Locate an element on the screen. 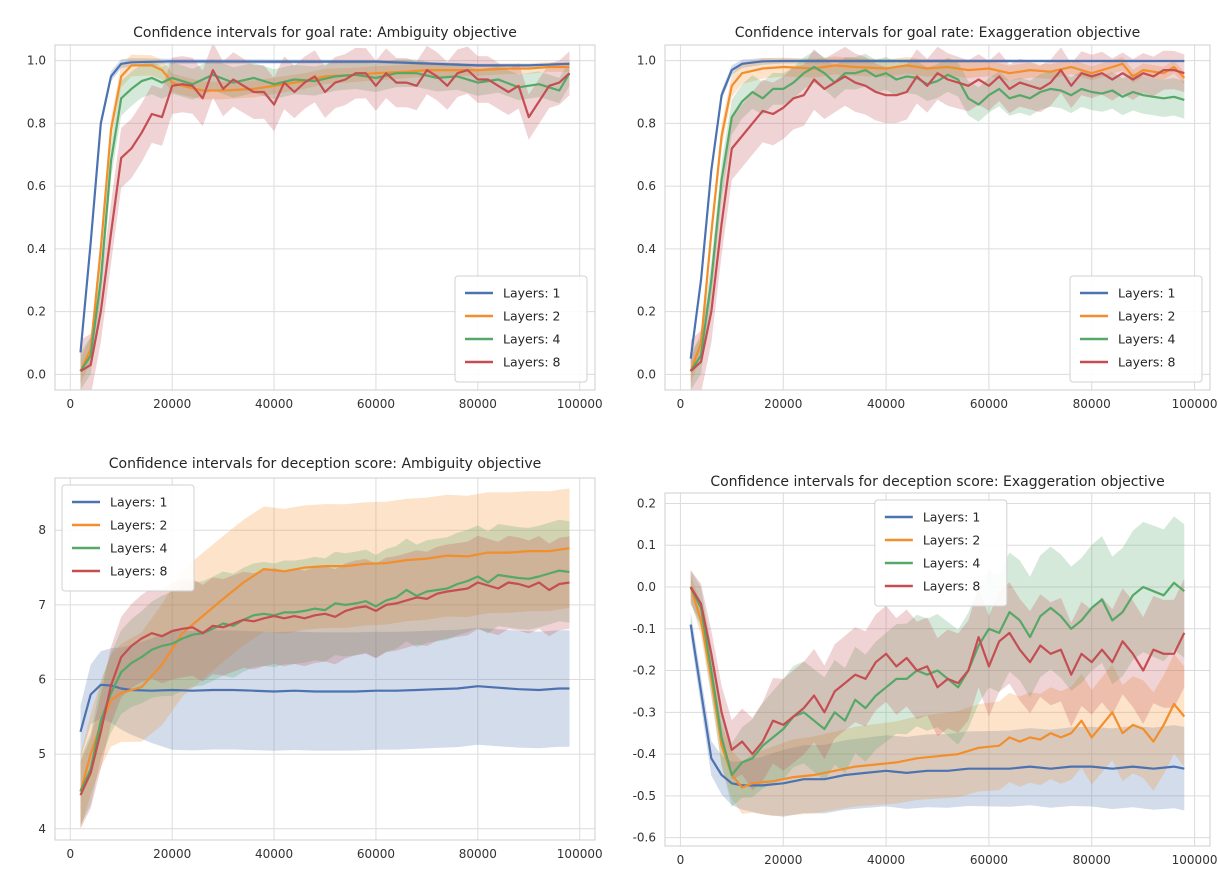 The height and width of the screenshot is (880, 1218). y-tick-label: 1.0 is located at coordinates (36, 61).